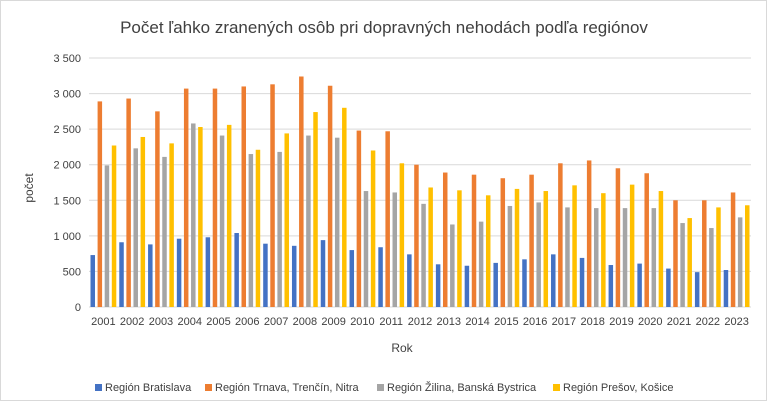 The width and height of the screenshot is (767, 401). I want to click on y-tick-label: 2 000, so click(67, 166).